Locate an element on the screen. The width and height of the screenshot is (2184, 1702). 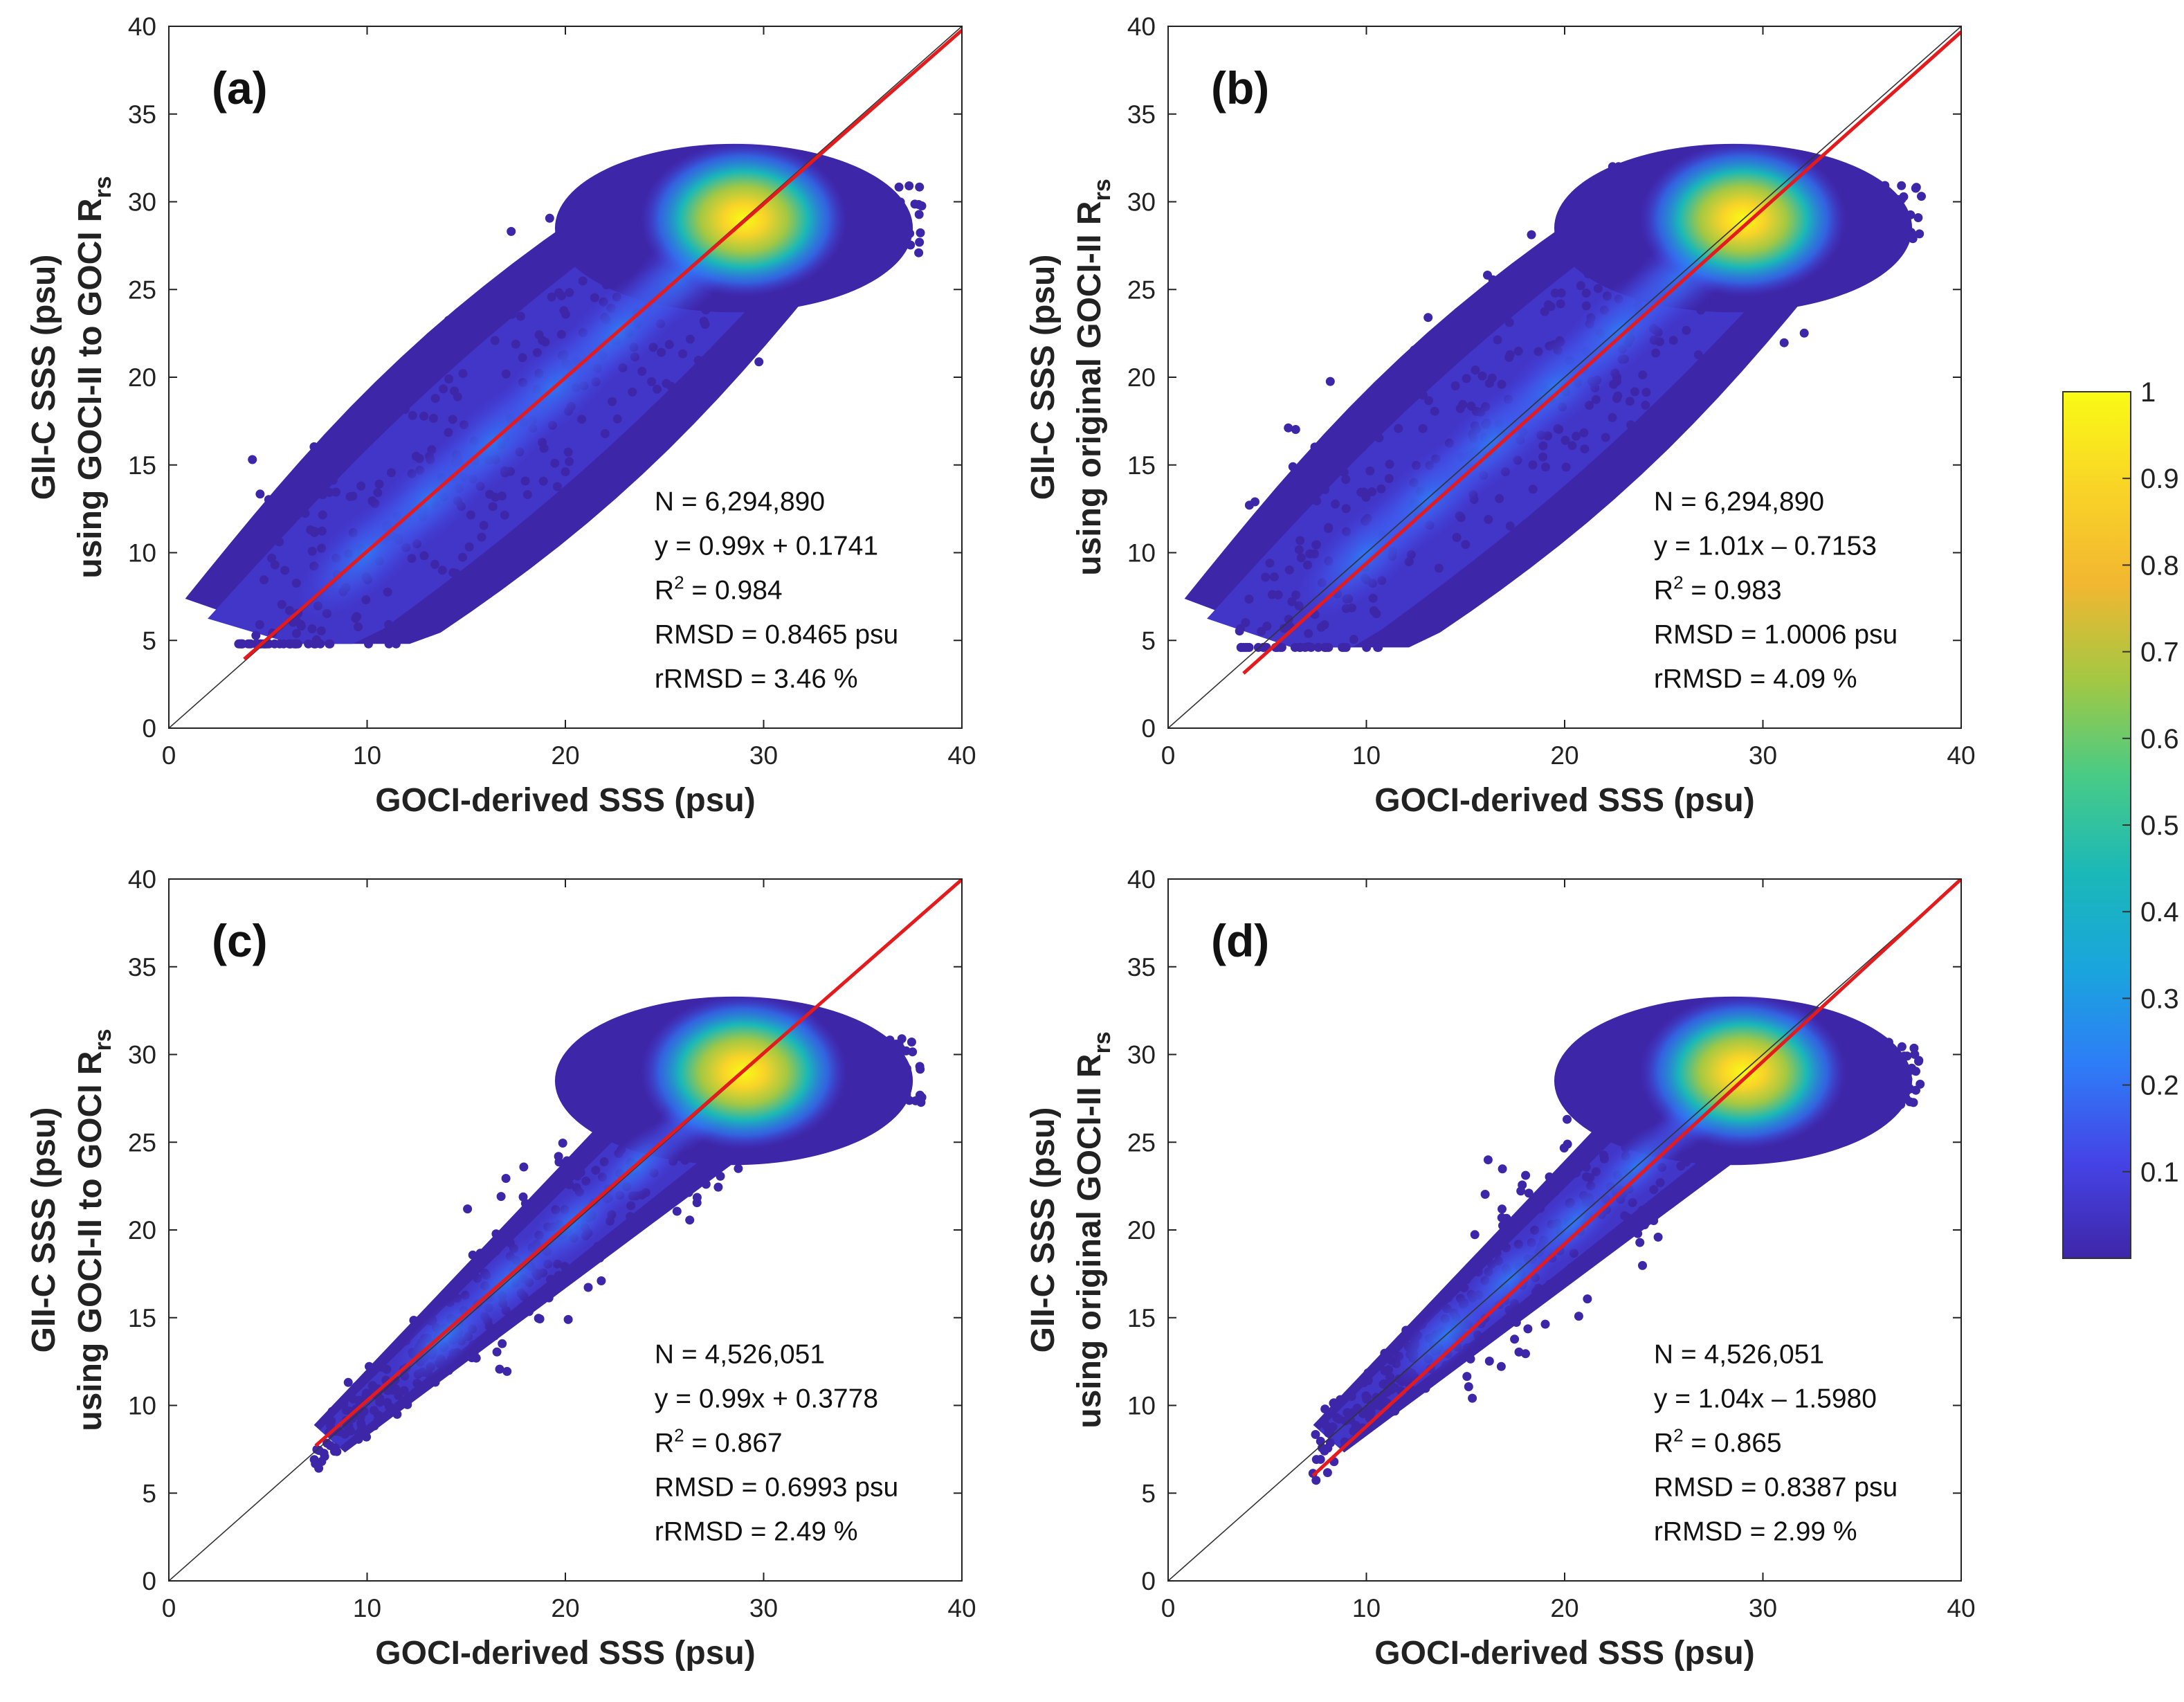
y-tick-label: 30 is located at coordinates (1141, 1055).